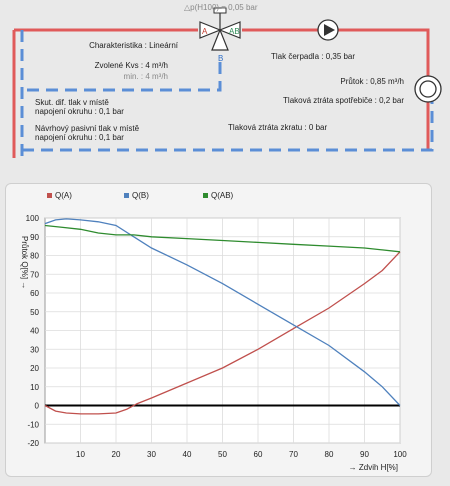  I want to click on x-tick-label: 100, so click(400, 454).